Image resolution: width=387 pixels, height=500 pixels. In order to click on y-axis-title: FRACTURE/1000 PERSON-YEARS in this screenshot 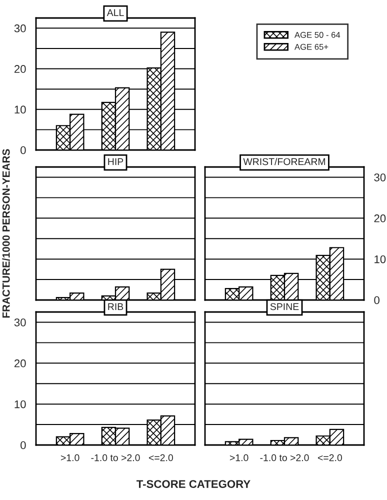, I will do `click(6, 233)`.